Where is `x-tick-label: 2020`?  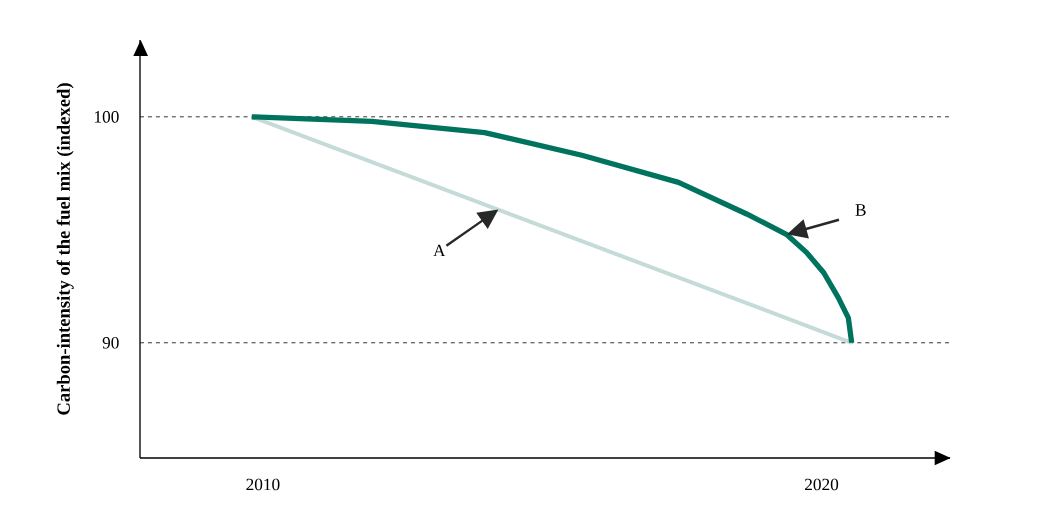 x-tick-label: 2020 is located at coordinates (822, 484).